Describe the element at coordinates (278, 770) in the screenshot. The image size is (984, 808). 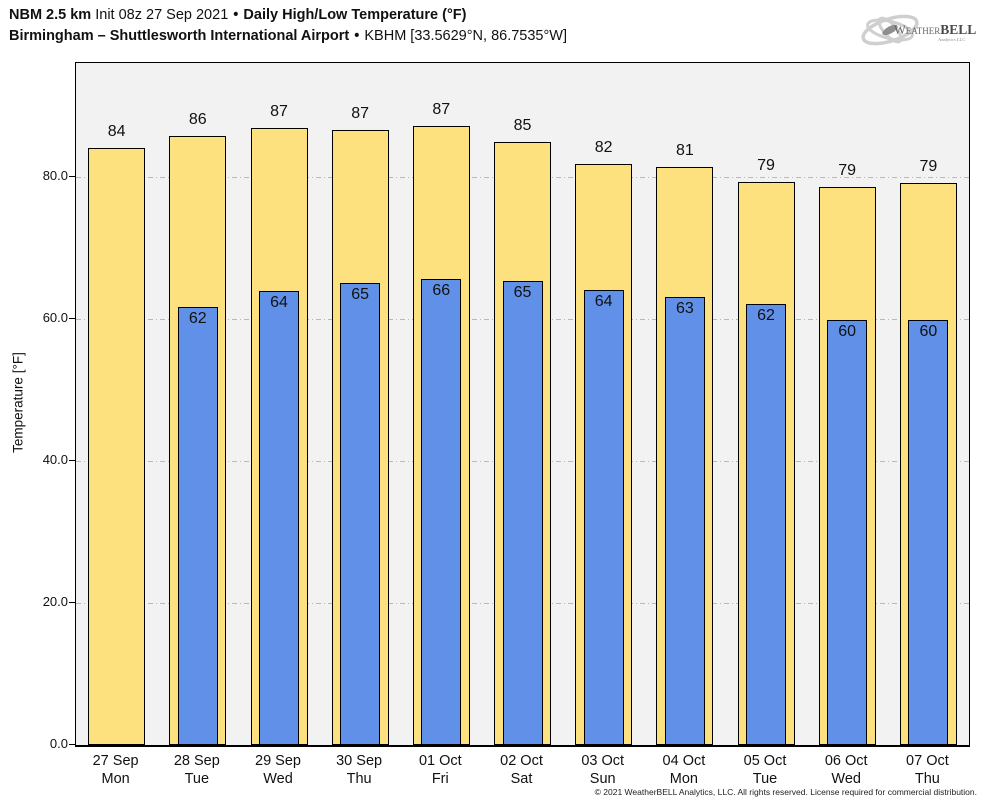
I see `x-axis-label: 29 Sep Wed` at that location.